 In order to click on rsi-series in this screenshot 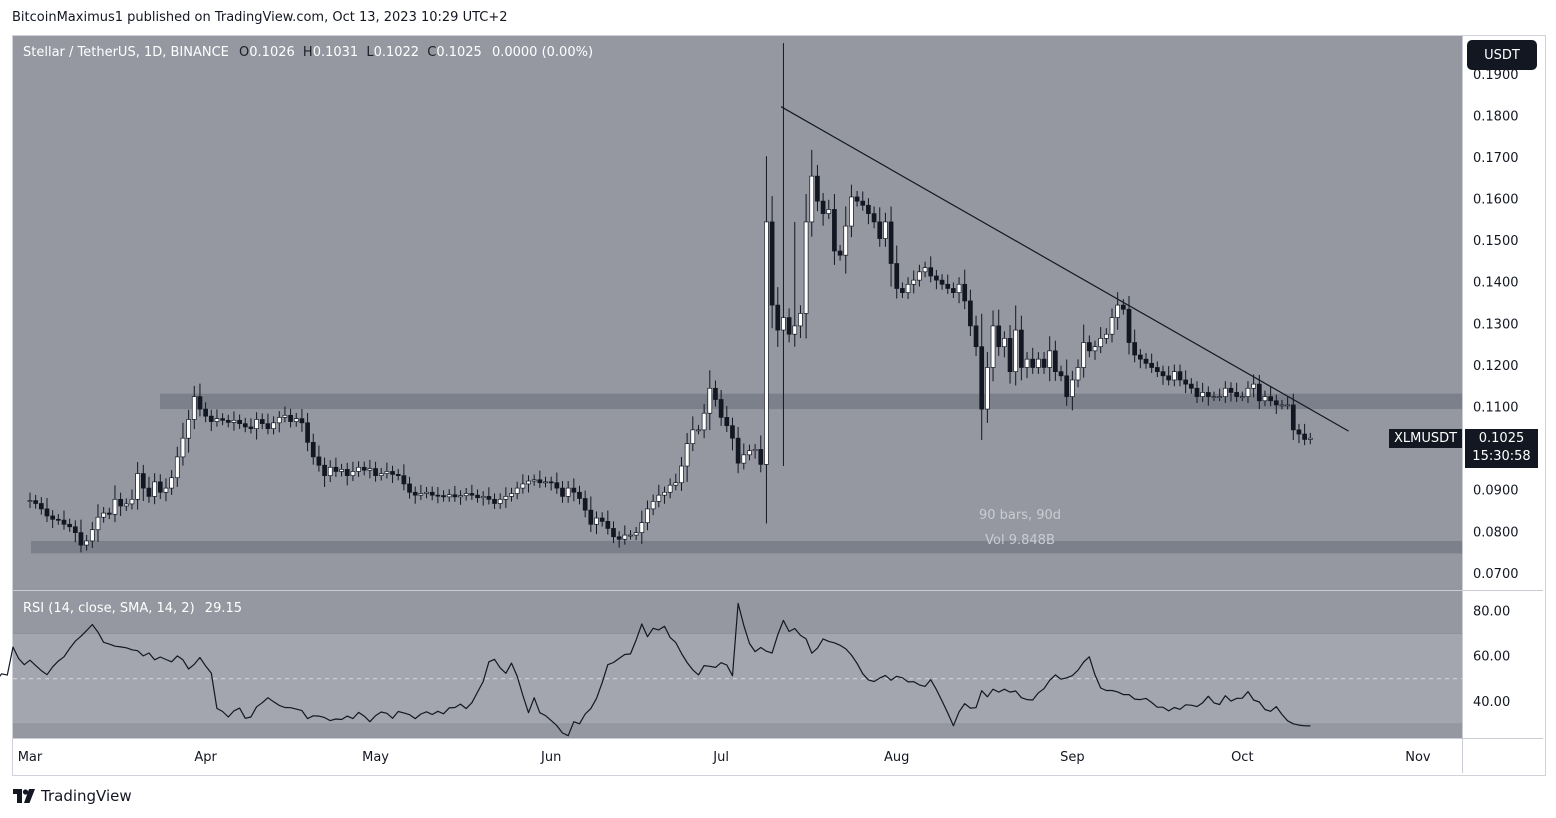, I will do `click(655, 669)`.